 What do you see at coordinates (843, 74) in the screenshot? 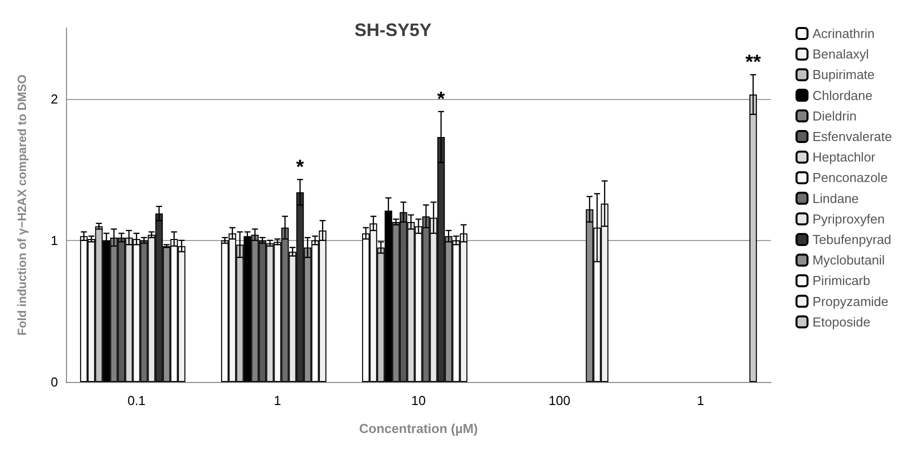
I see `legend-label: Bupirimate` at bounding box center [843, 74].